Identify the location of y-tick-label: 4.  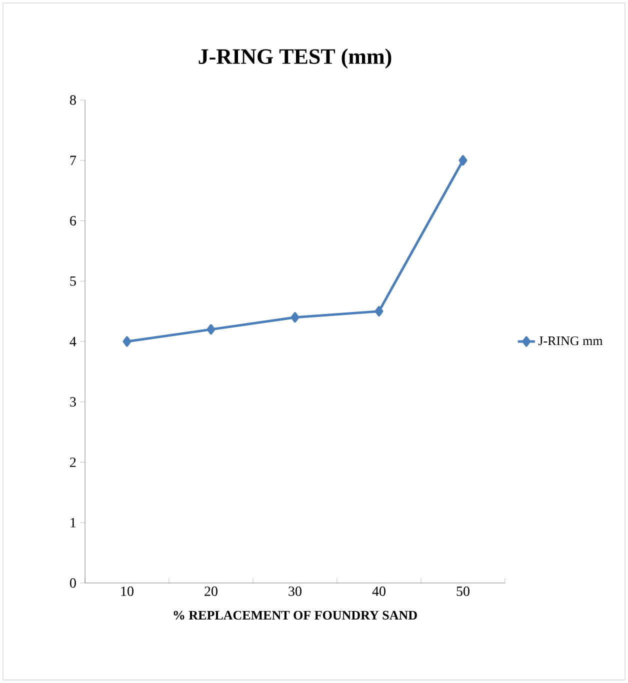
(73, 341).